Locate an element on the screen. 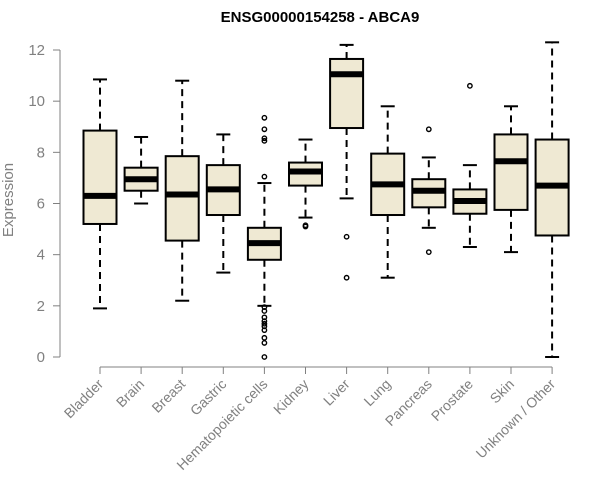  y-tick-label: 6 is located at coordinates (41, 204).